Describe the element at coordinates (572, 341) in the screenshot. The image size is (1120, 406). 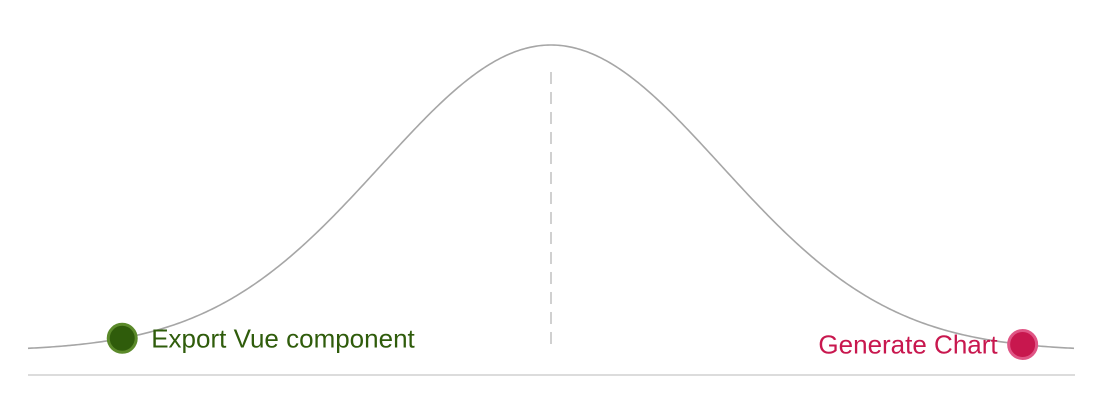
I see `scope-layer: Export Vue component Generate Chart` at that location.